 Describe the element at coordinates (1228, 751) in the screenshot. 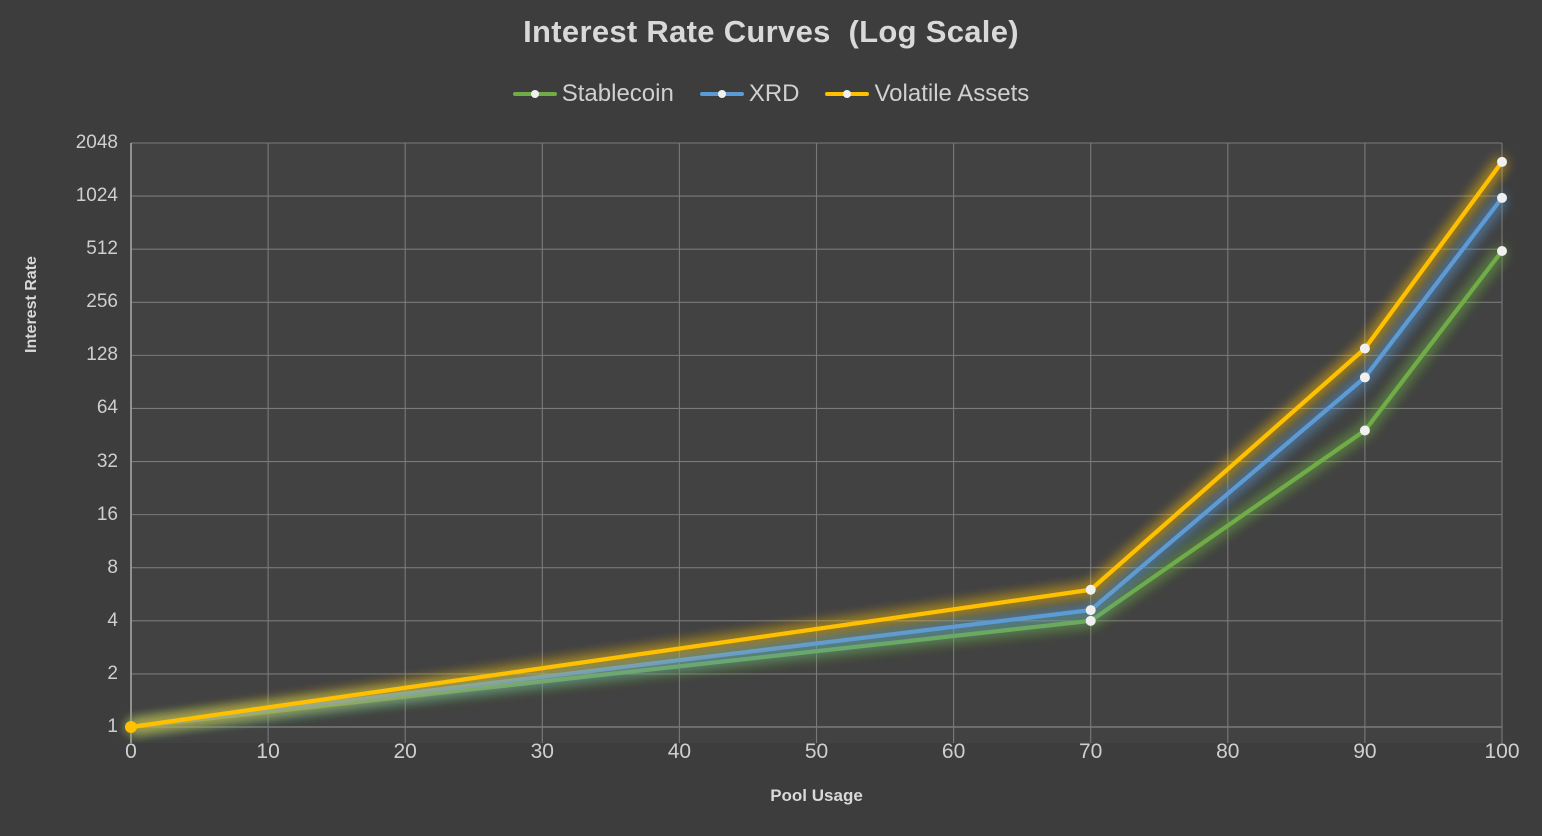

I see `x-tick-label: 80` at that location.